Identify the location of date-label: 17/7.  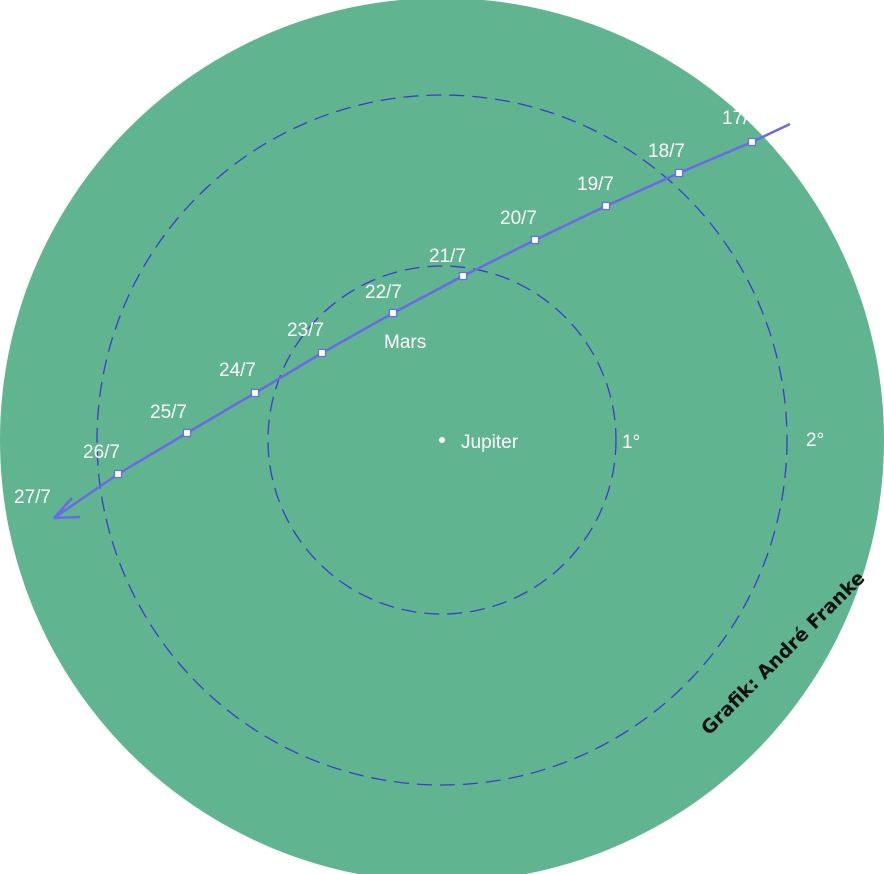
(740, 118).